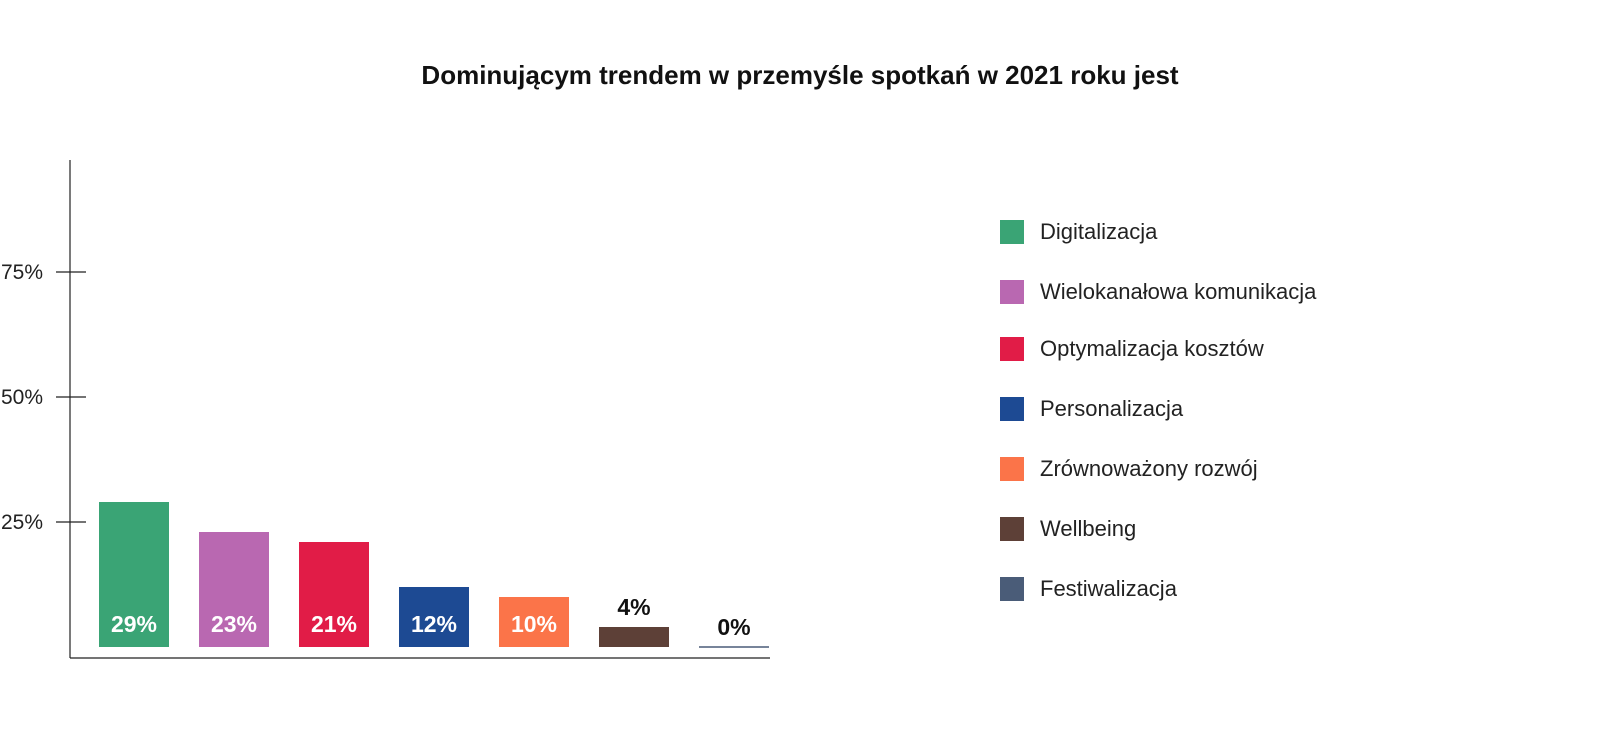  Describe the element at coordinates (1112, 408) in the screenshot. I see `legend-label: Personalizacja` at that location.